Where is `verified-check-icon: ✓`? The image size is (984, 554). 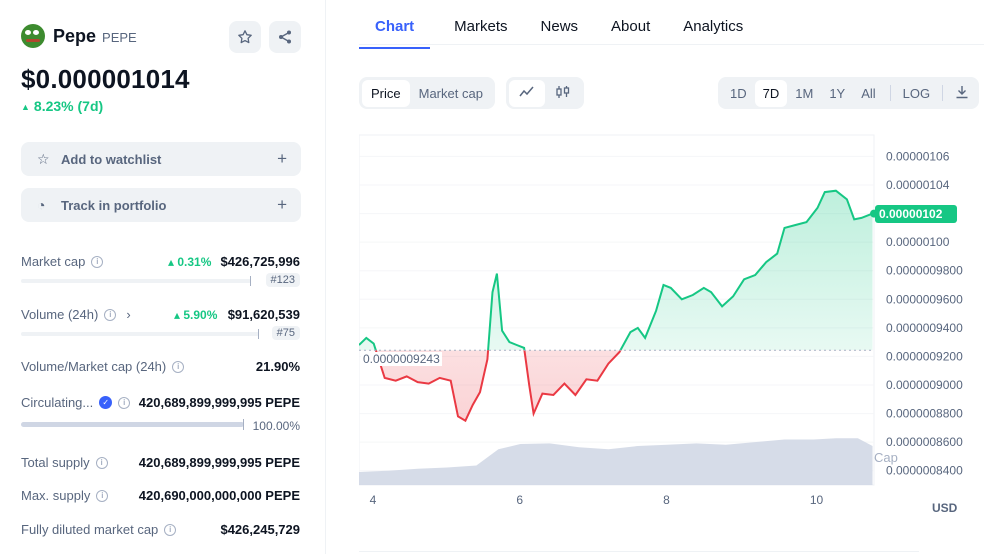
verified-check-icon: ✓ is located at coordinates (106, 402).